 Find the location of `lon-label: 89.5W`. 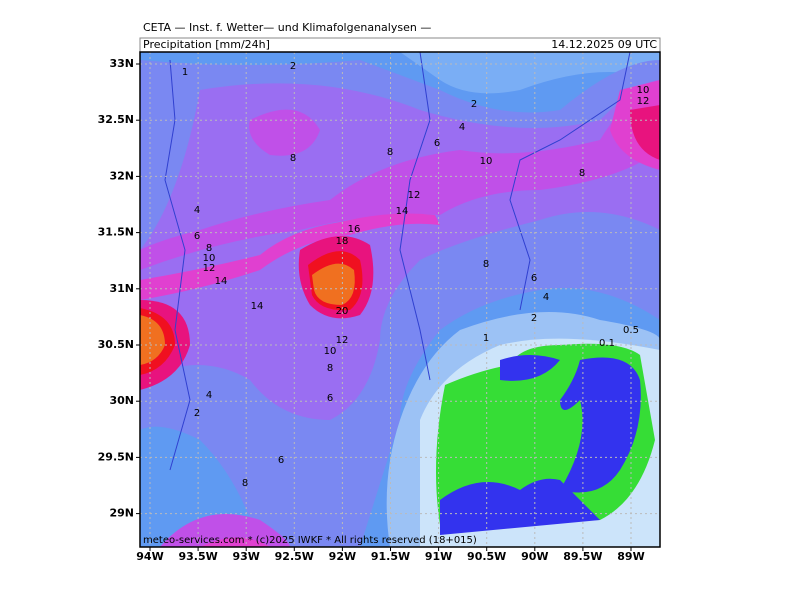

lon-label: 89.5W is located at coordinates (582, 556).